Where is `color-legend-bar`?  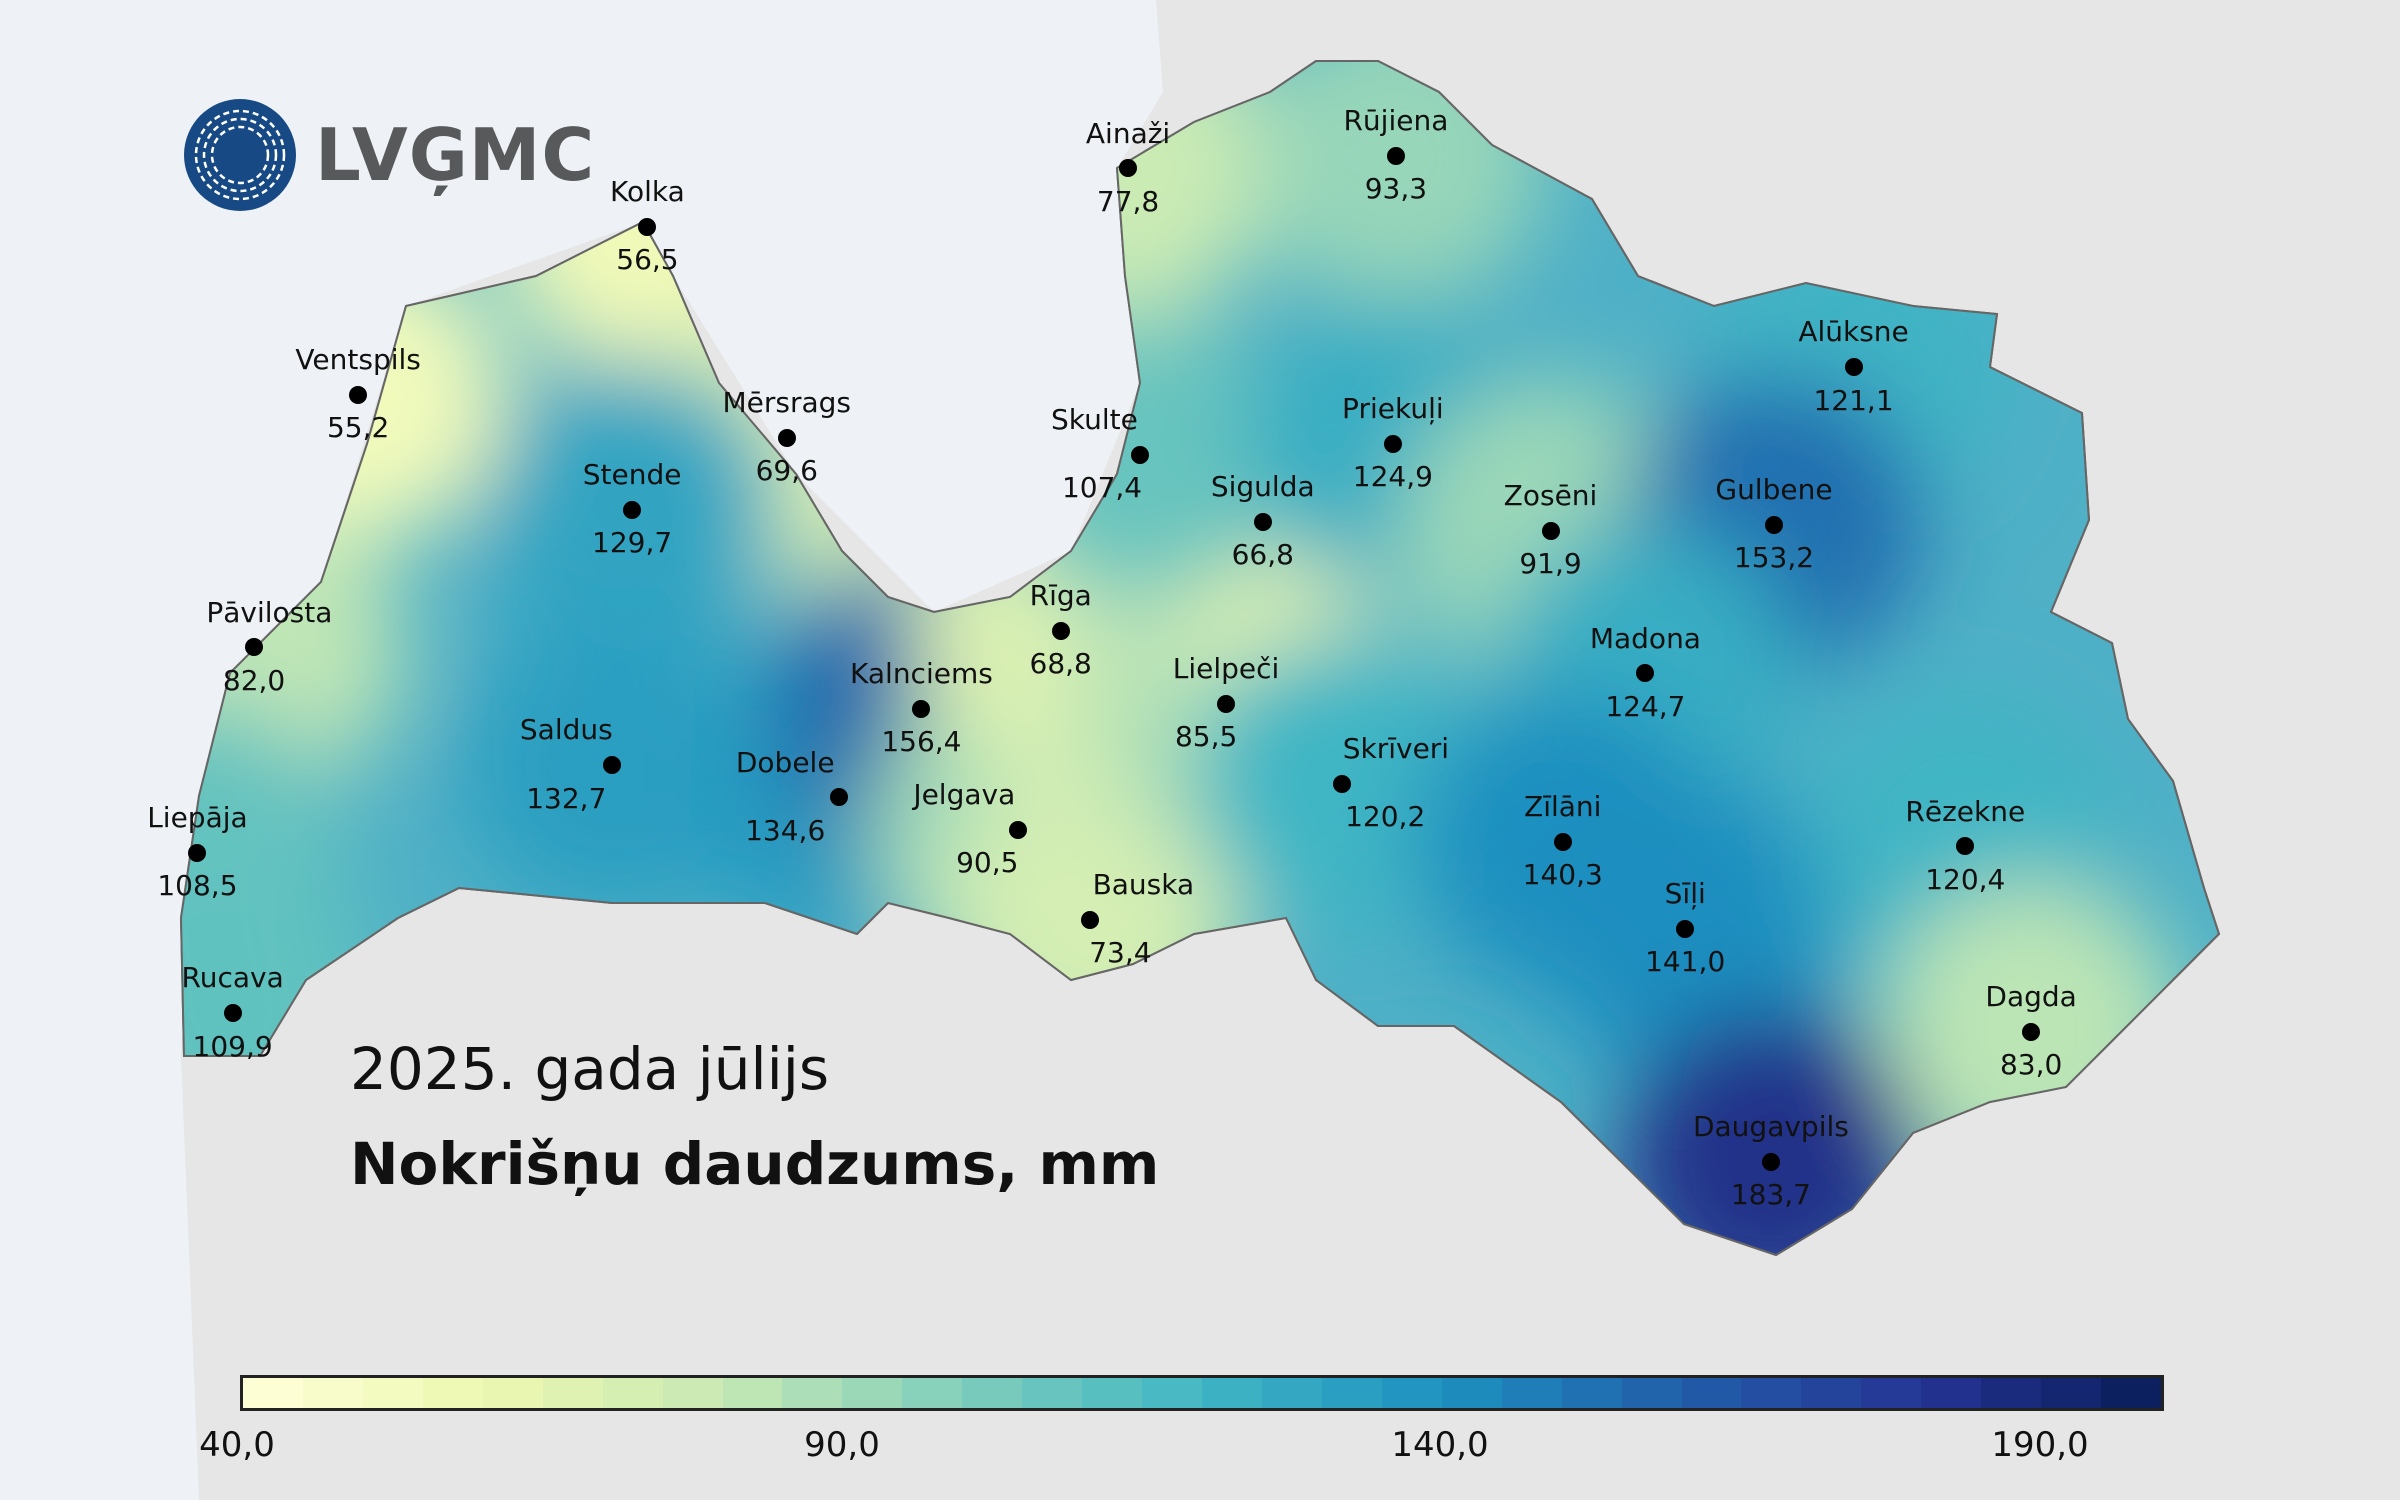 color-legend-bar is located at coordinates (1202, 1393).